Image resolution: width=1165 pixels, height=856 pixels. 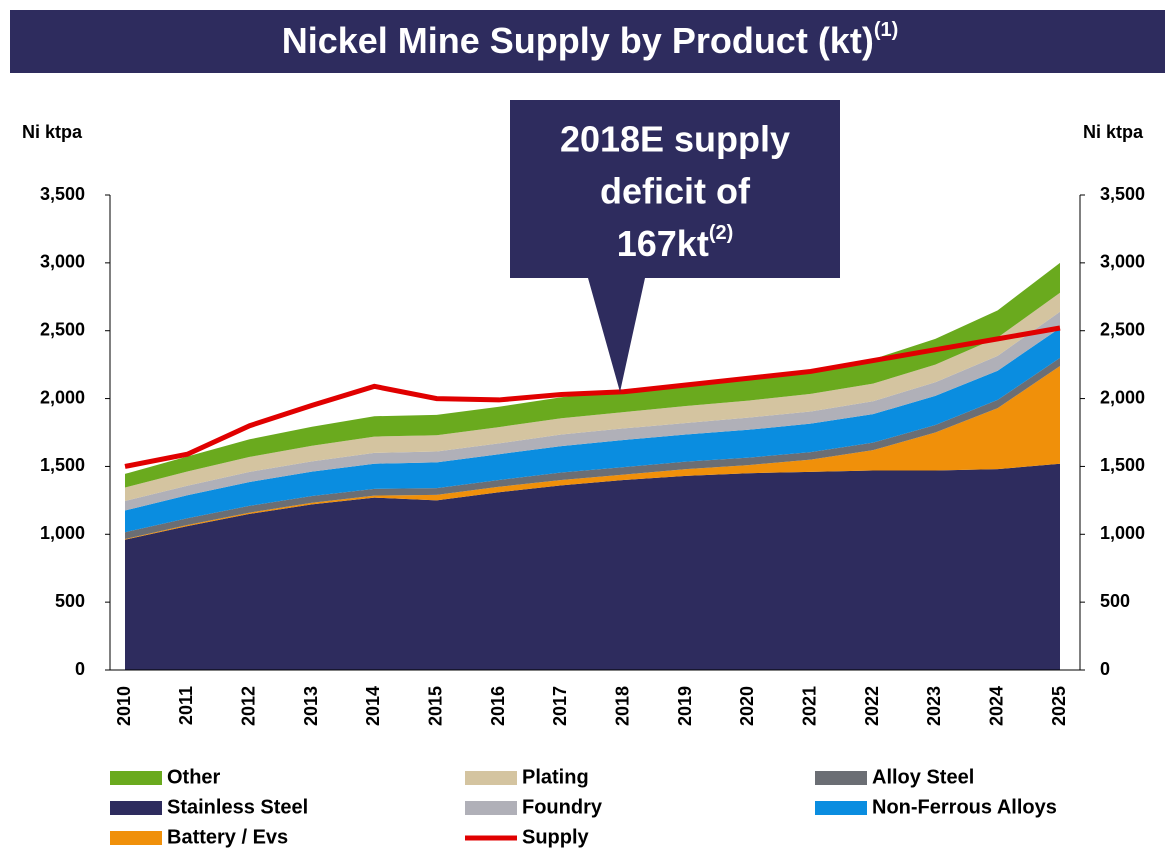 What do you see at coordinates (62, 262) in the screenshot?
I see `y-tick-label: 3,000` at bounding box center [62, 262].